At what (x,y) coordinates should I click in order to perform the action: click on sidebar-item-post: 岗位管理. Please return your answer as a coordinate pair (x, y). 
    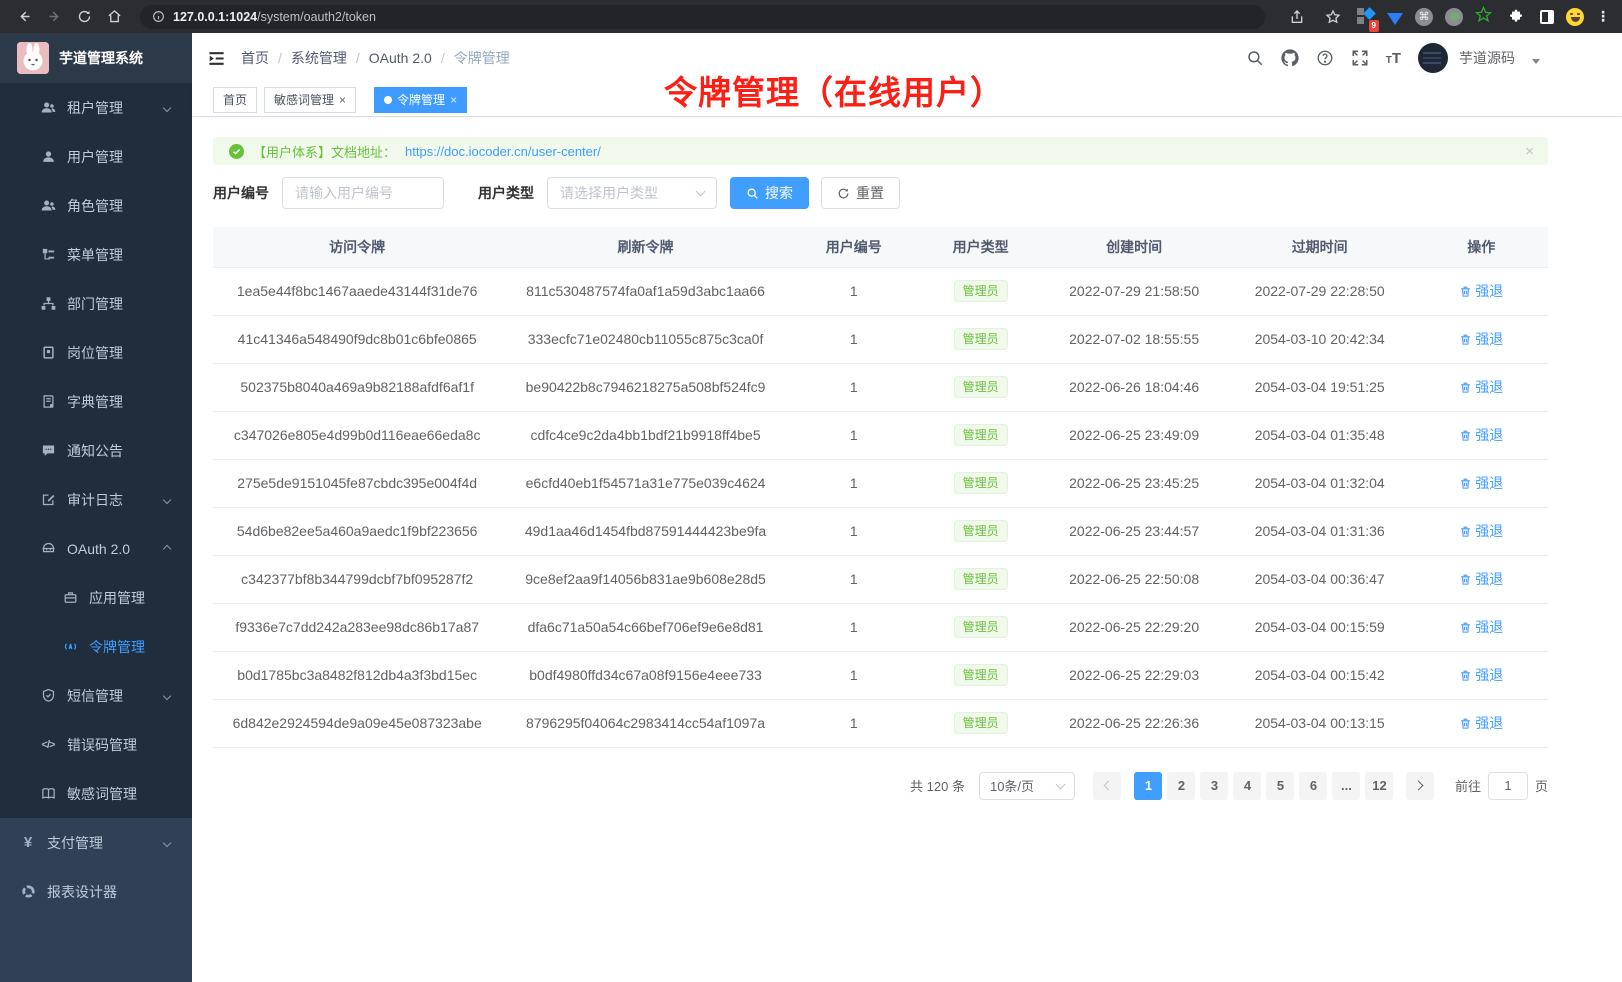
    Looking at the image, I should click on (96, 352).